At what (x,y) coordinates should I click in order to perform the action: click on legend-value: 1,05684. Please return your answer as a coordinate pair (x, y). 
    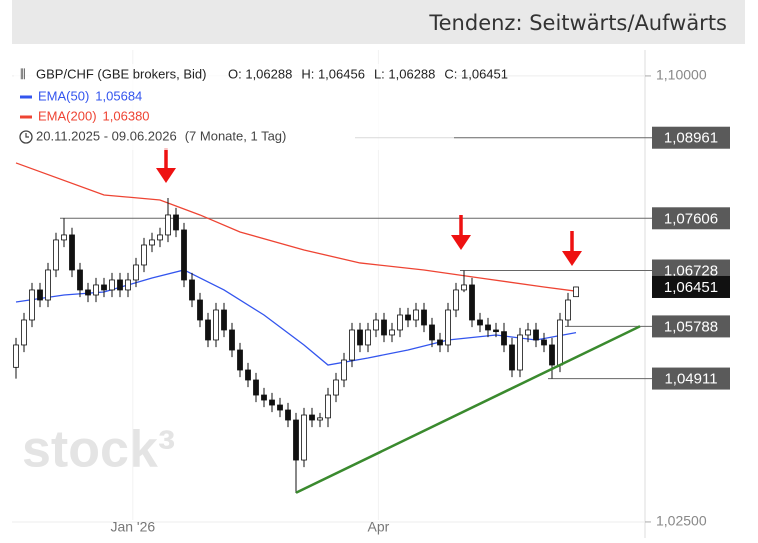
    Looking at the image, I should click on (118, 95).